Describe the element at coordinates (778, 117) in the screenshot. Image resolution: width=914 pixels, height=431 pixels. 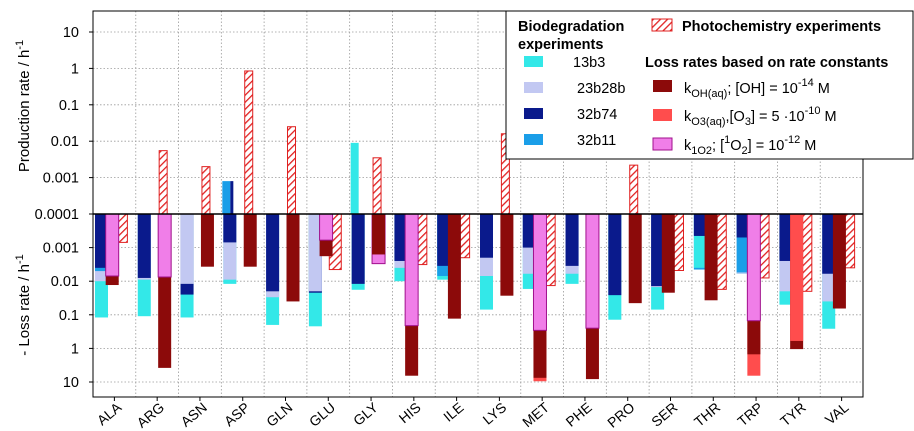
I see `ko3-text2: ] = 5 ·10` at that location.